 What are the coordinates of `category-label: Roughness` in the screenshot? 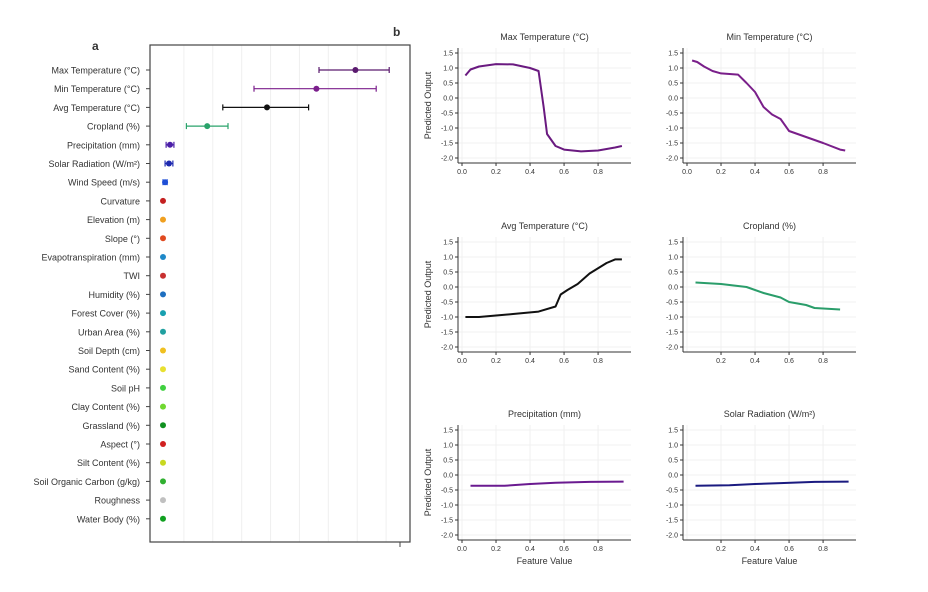 It's located at (117, 501).